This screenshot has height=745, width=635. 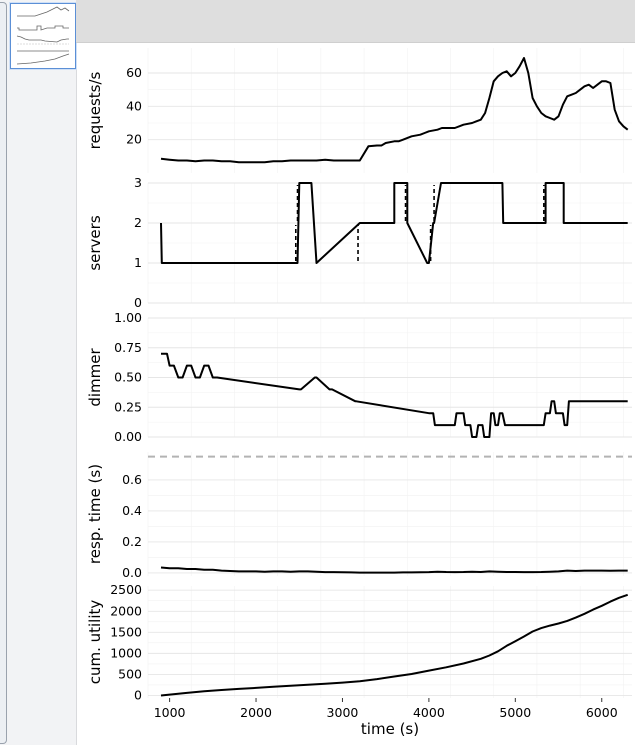 What do you see at coordinates (132, 479) in the screenshot?
I see `y-tick-label: 0.6` at bounding box center [132, 479].